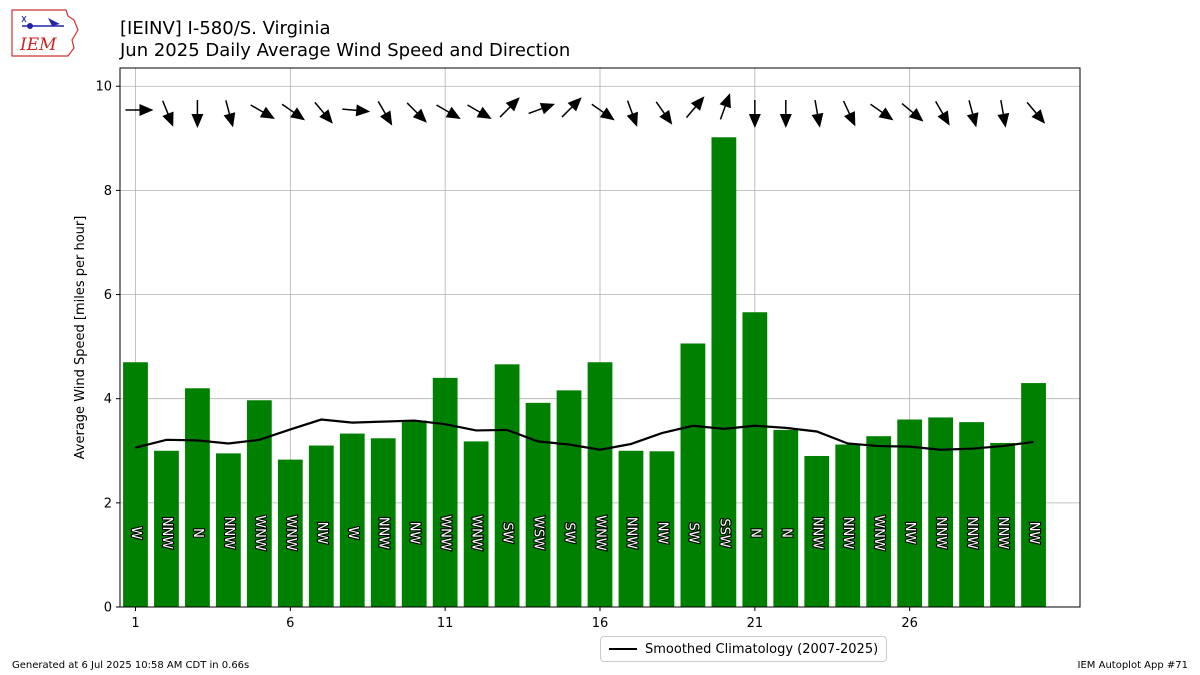  I want to click on direction-arrows, so click(585, 110).